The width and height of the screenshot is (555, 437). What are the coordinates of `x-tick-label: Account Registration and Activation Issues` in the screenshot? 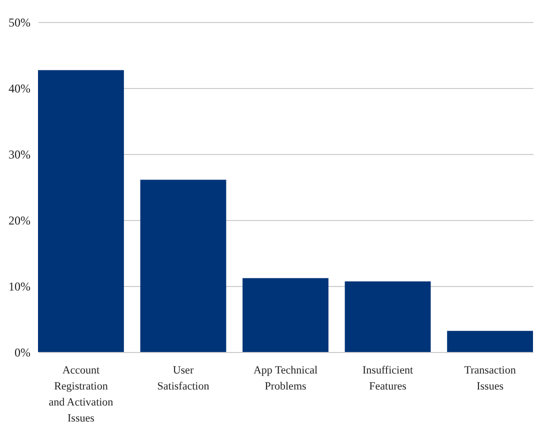 It's located at (81, 394).